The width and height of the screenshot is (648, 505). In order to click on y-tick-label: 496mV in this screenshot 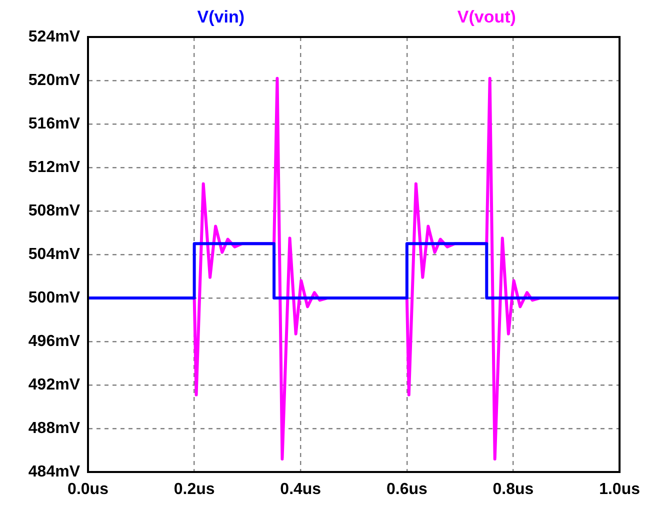, I will do `click(54, 341)`.